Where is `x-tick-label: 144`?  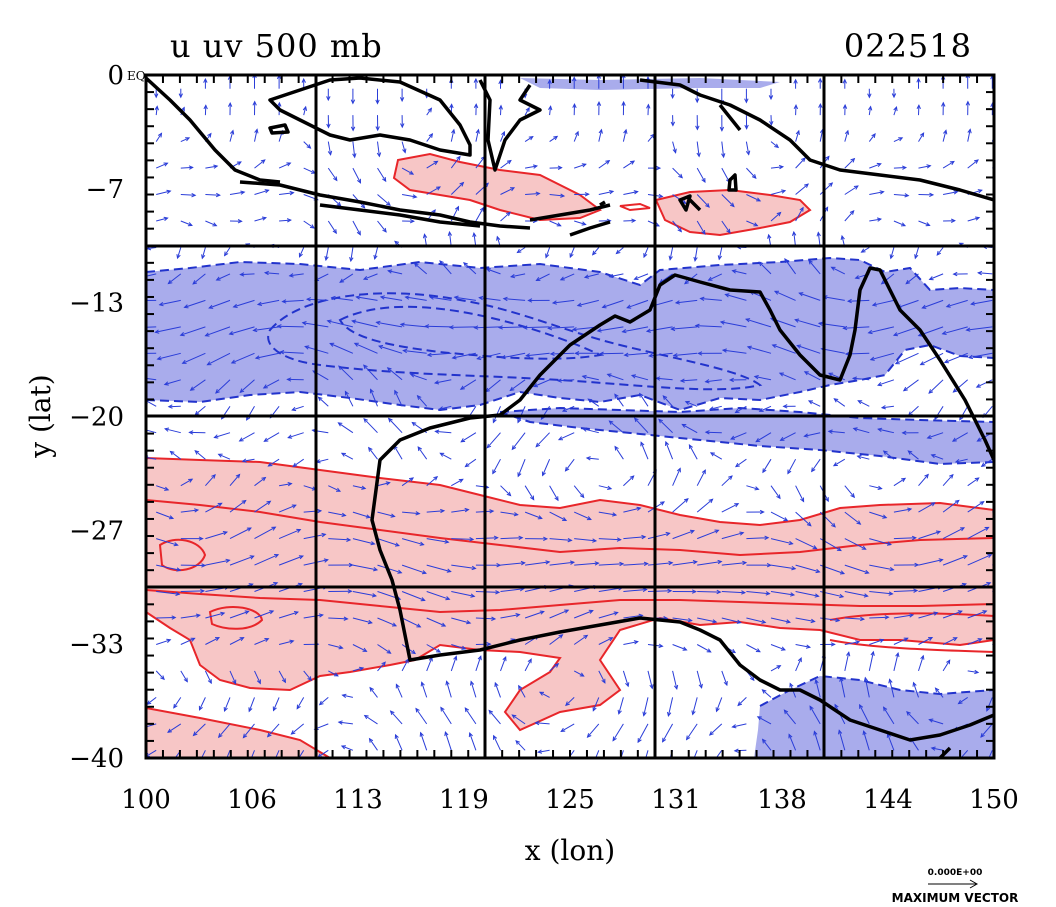
x-tick-label: 144 is located at coordinates (888, 800).